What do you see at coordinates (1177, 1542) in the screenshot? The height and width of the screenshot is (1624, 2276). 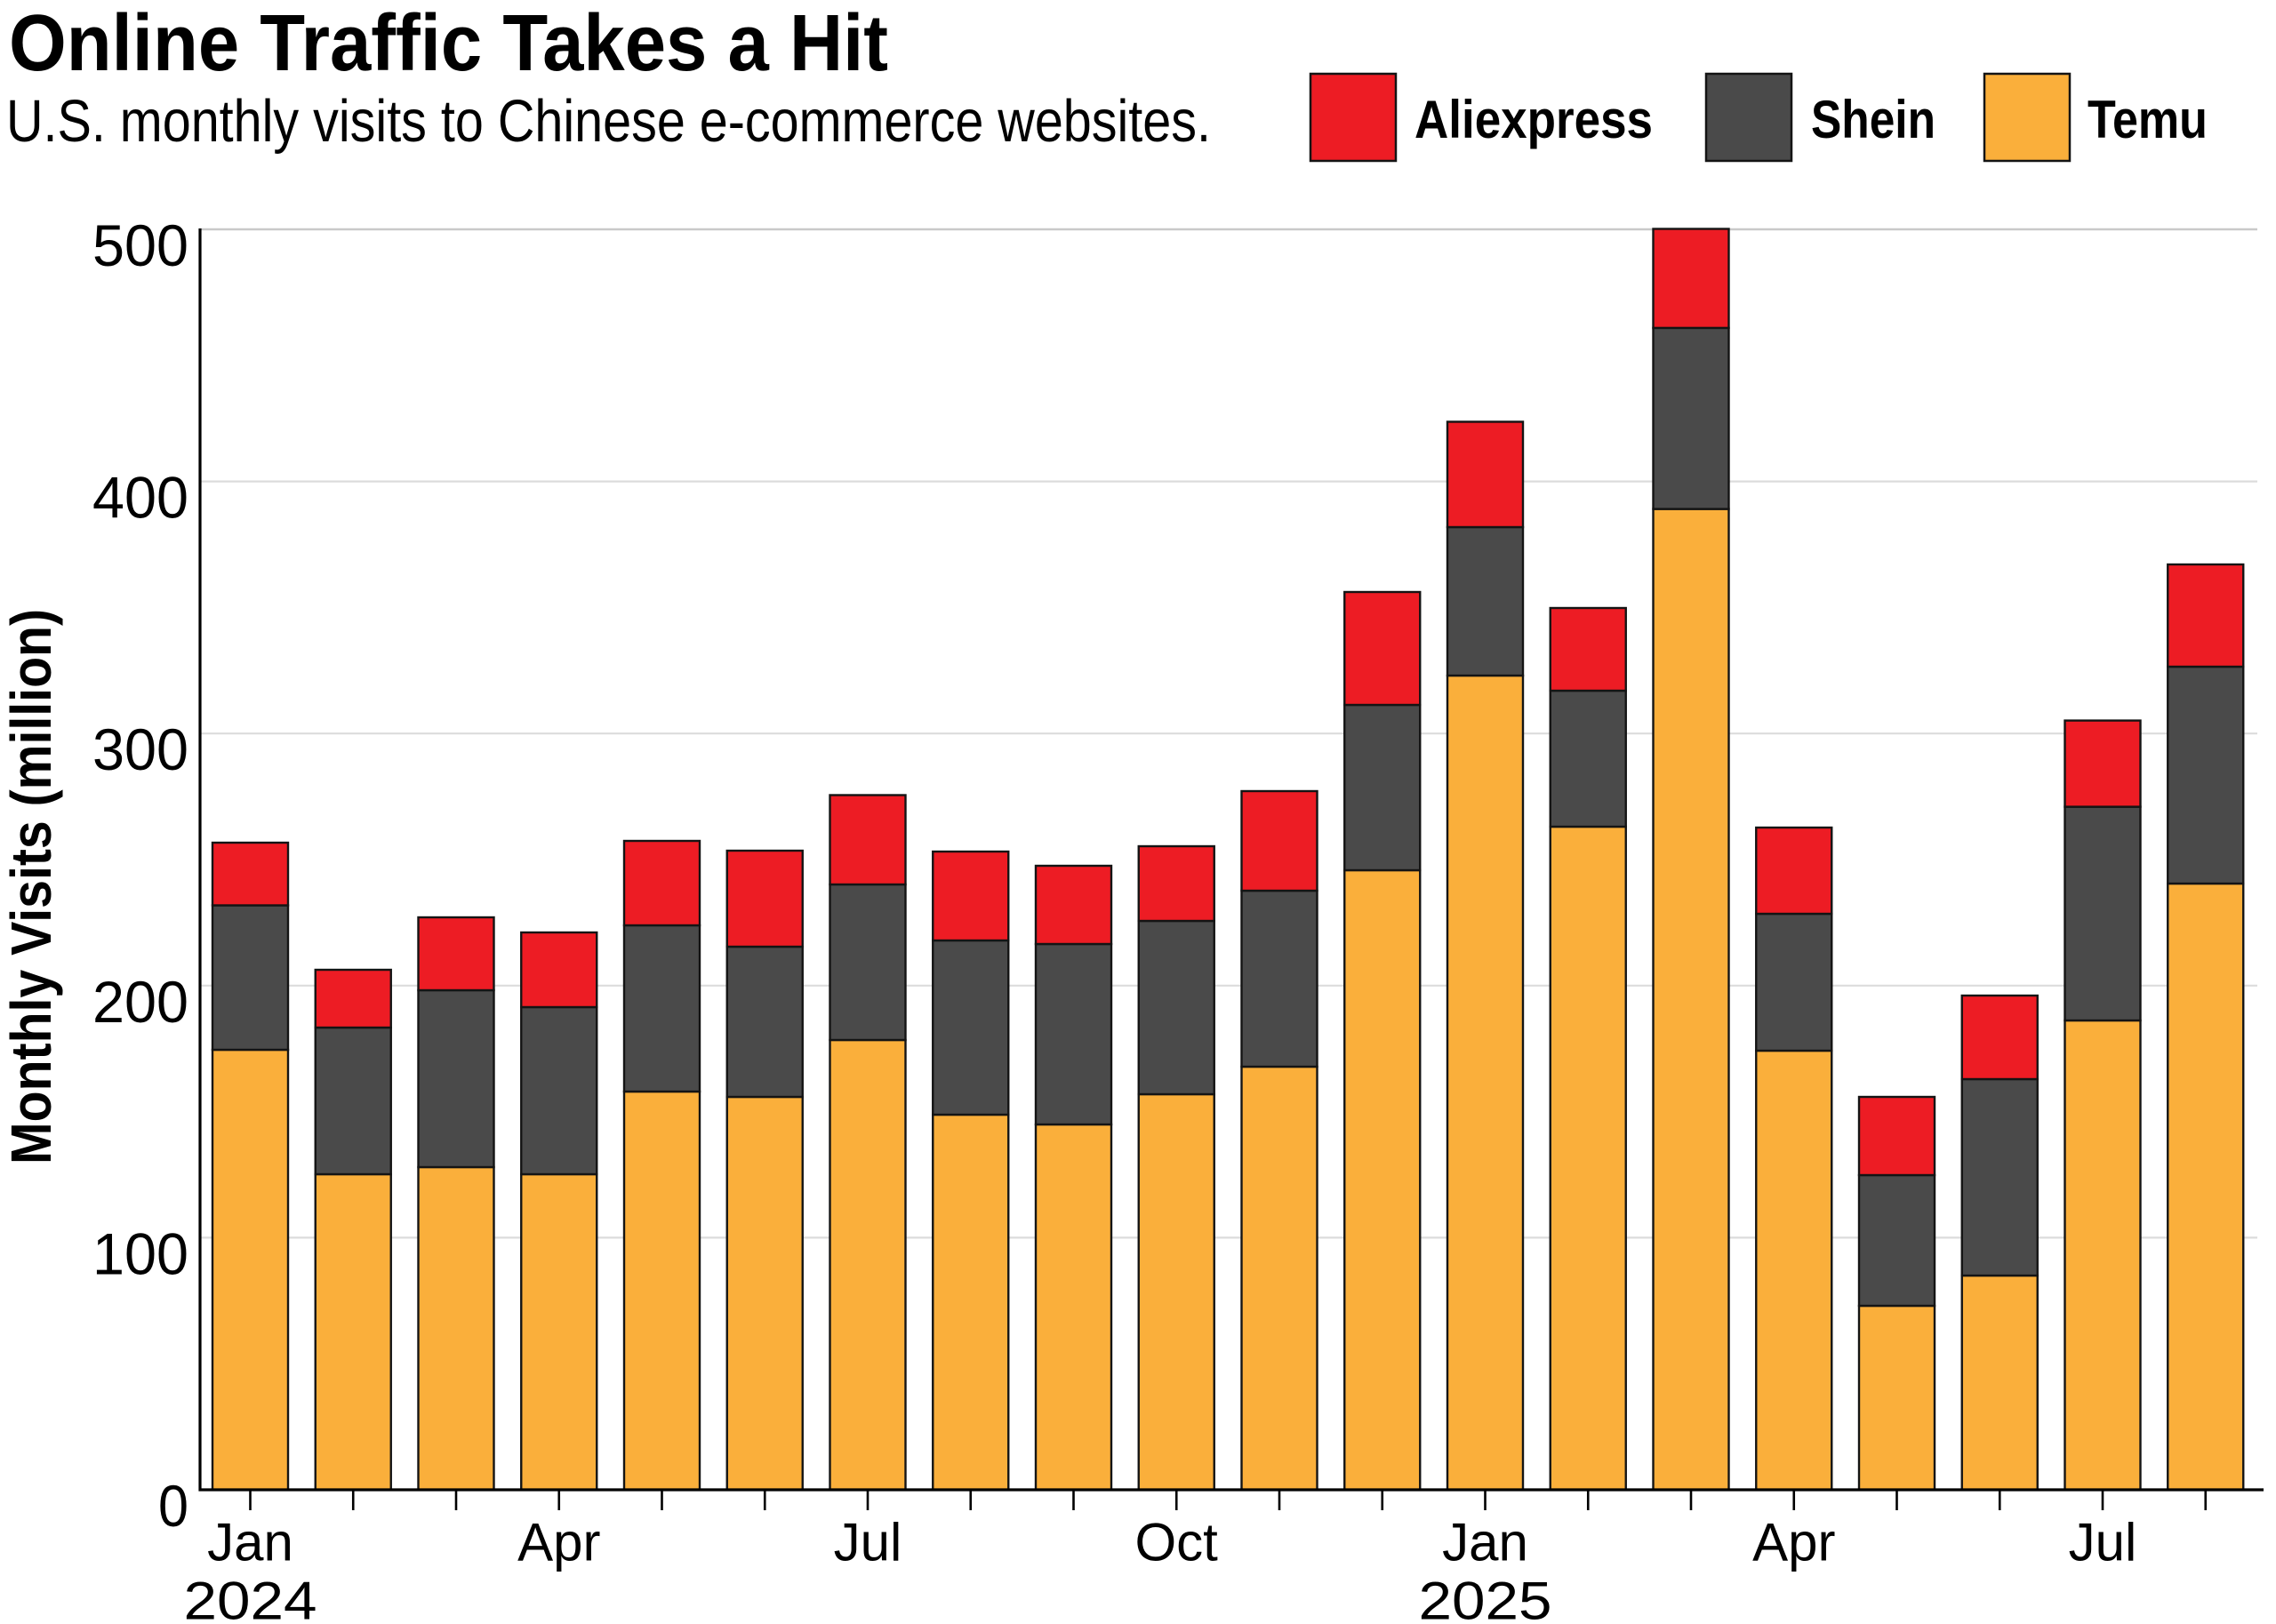 I see `svg-text: Oct` at bounding box center [1177, 1542].